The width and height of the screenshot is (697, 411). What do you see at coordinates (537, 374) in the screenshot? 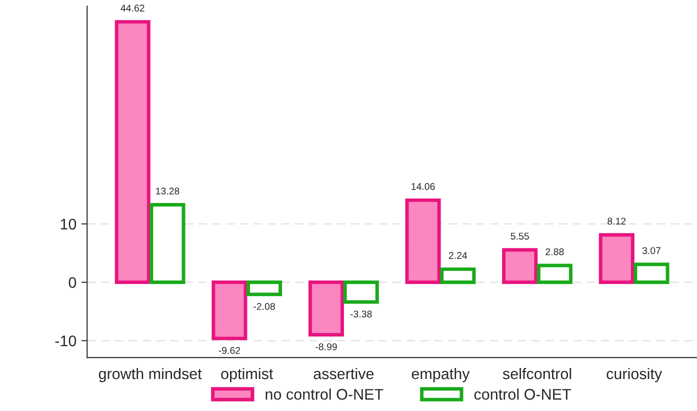
I see `x-tick-label: selfcontrol` at bounding box center [537, 374].